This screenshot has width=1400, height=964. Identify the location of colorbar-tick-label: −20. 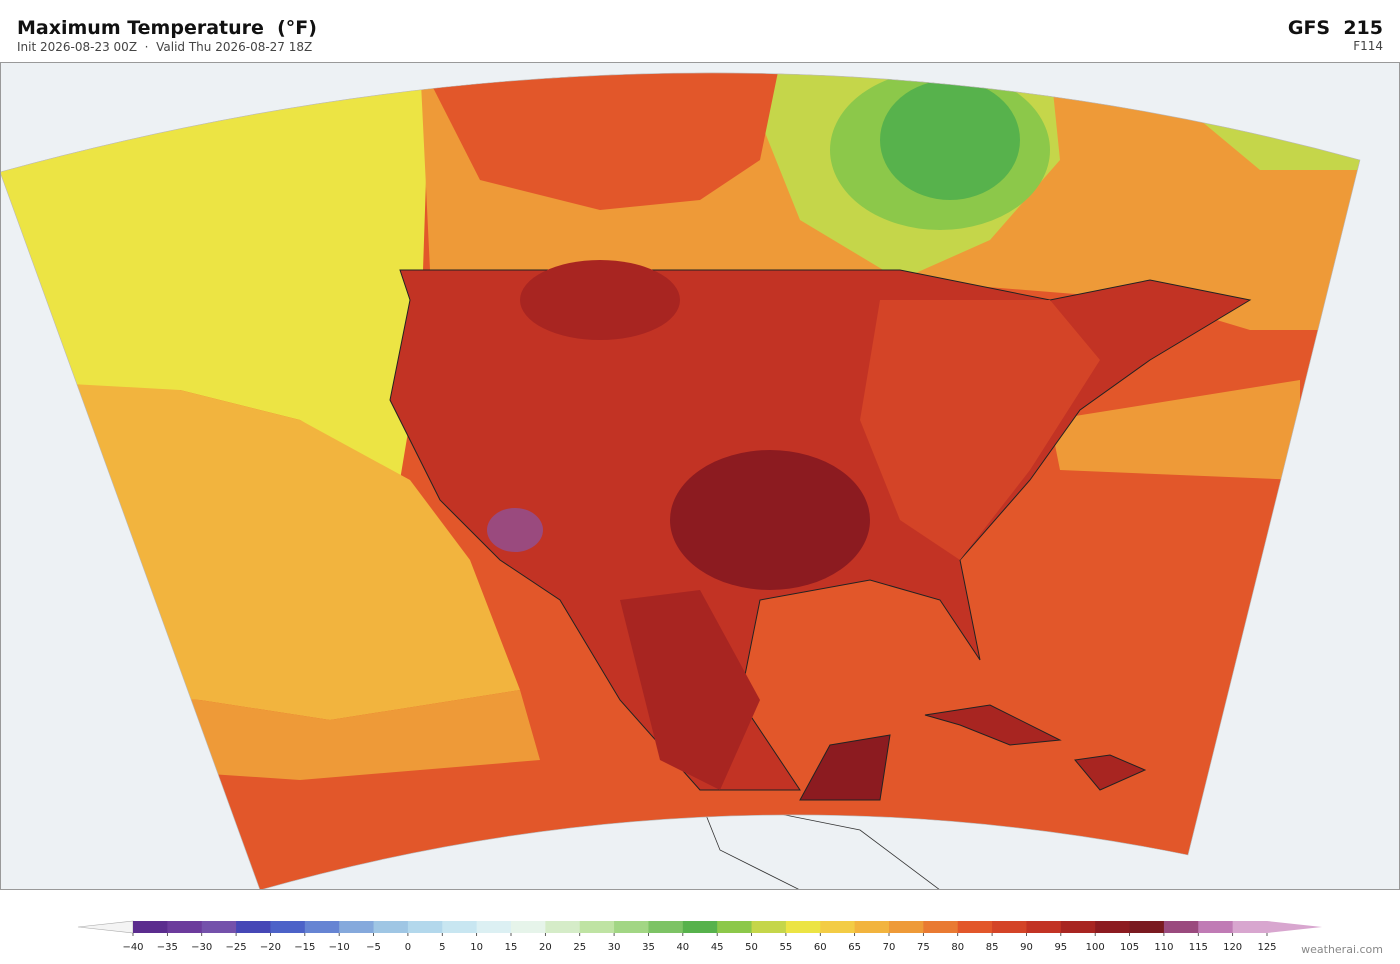
(270, 947).